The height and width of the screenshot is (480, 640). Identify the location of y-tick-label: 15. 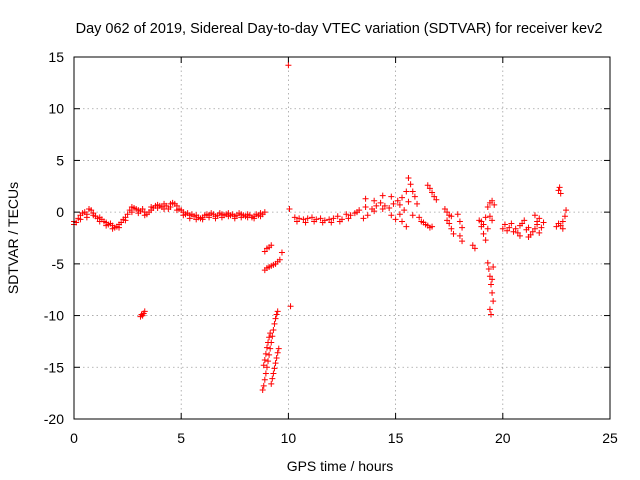
(56, 57).